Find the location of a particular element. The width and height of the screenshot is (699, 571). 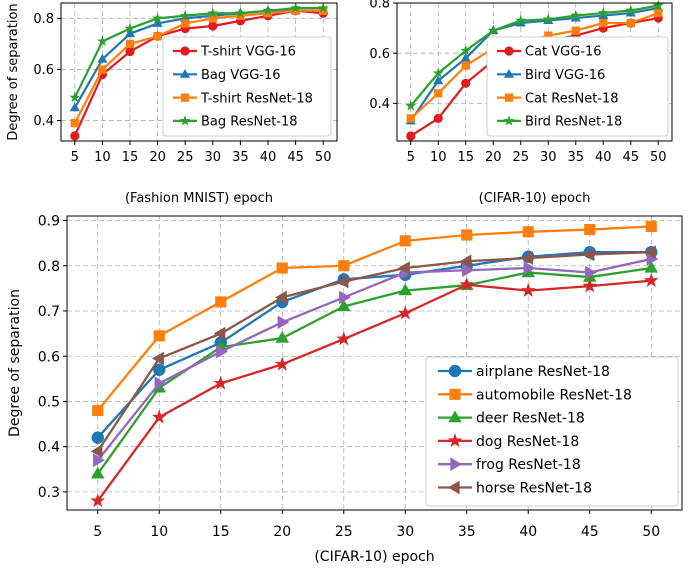

legend-label: airplane ResNet-18 is located at coordinates (543, 372).